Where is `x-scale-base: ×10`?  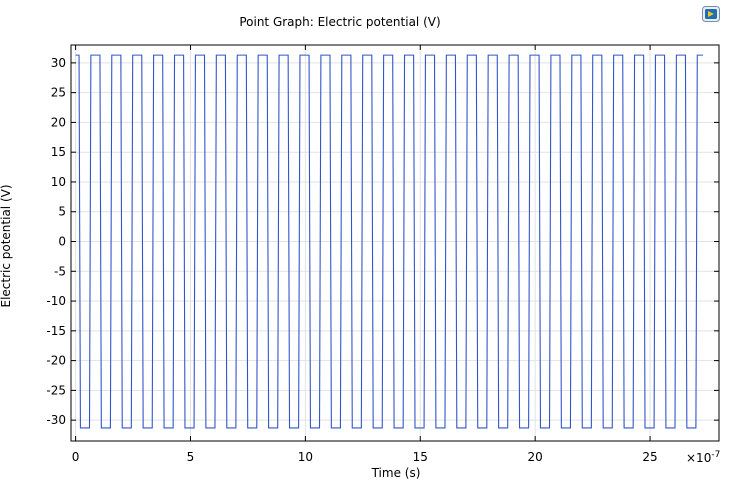
x-scale-base: ×10 is located at coordinates (698, 458).